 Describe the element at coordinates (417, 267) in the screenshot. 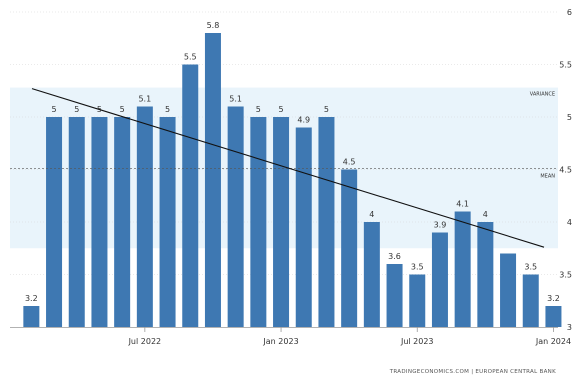

I see `data-label-2023-07: 3.5` at that location.